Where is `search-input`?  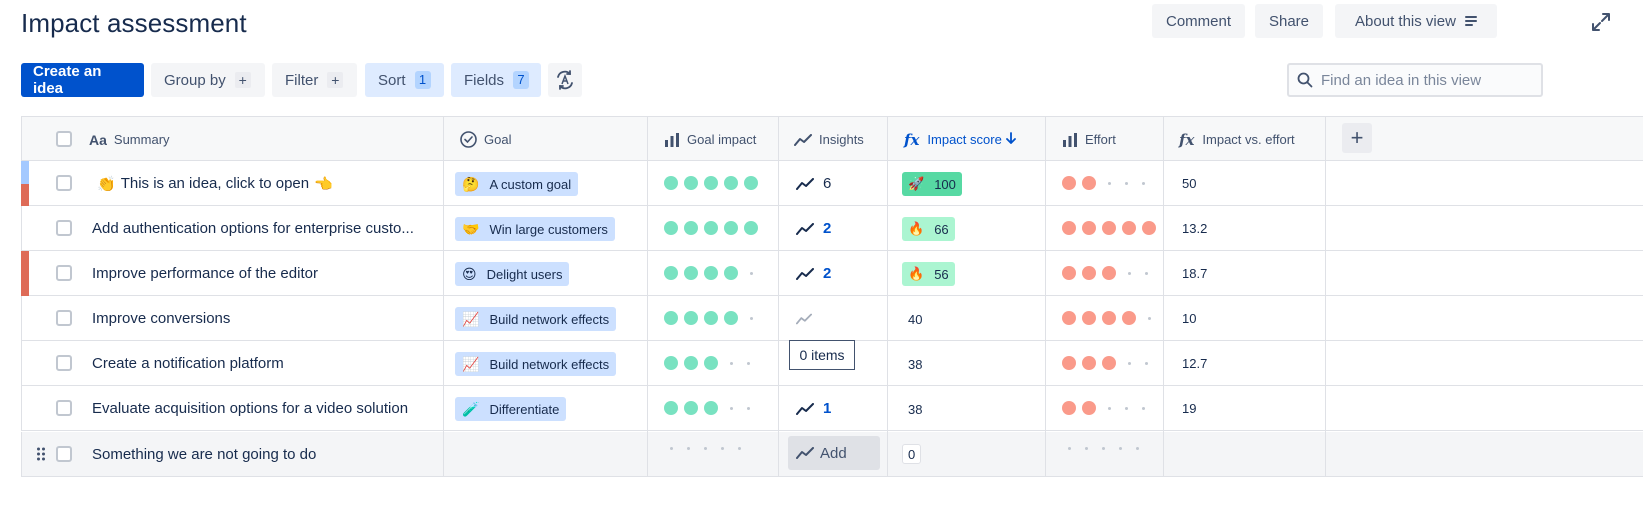 search-input is located at coordinates (1426, 80).